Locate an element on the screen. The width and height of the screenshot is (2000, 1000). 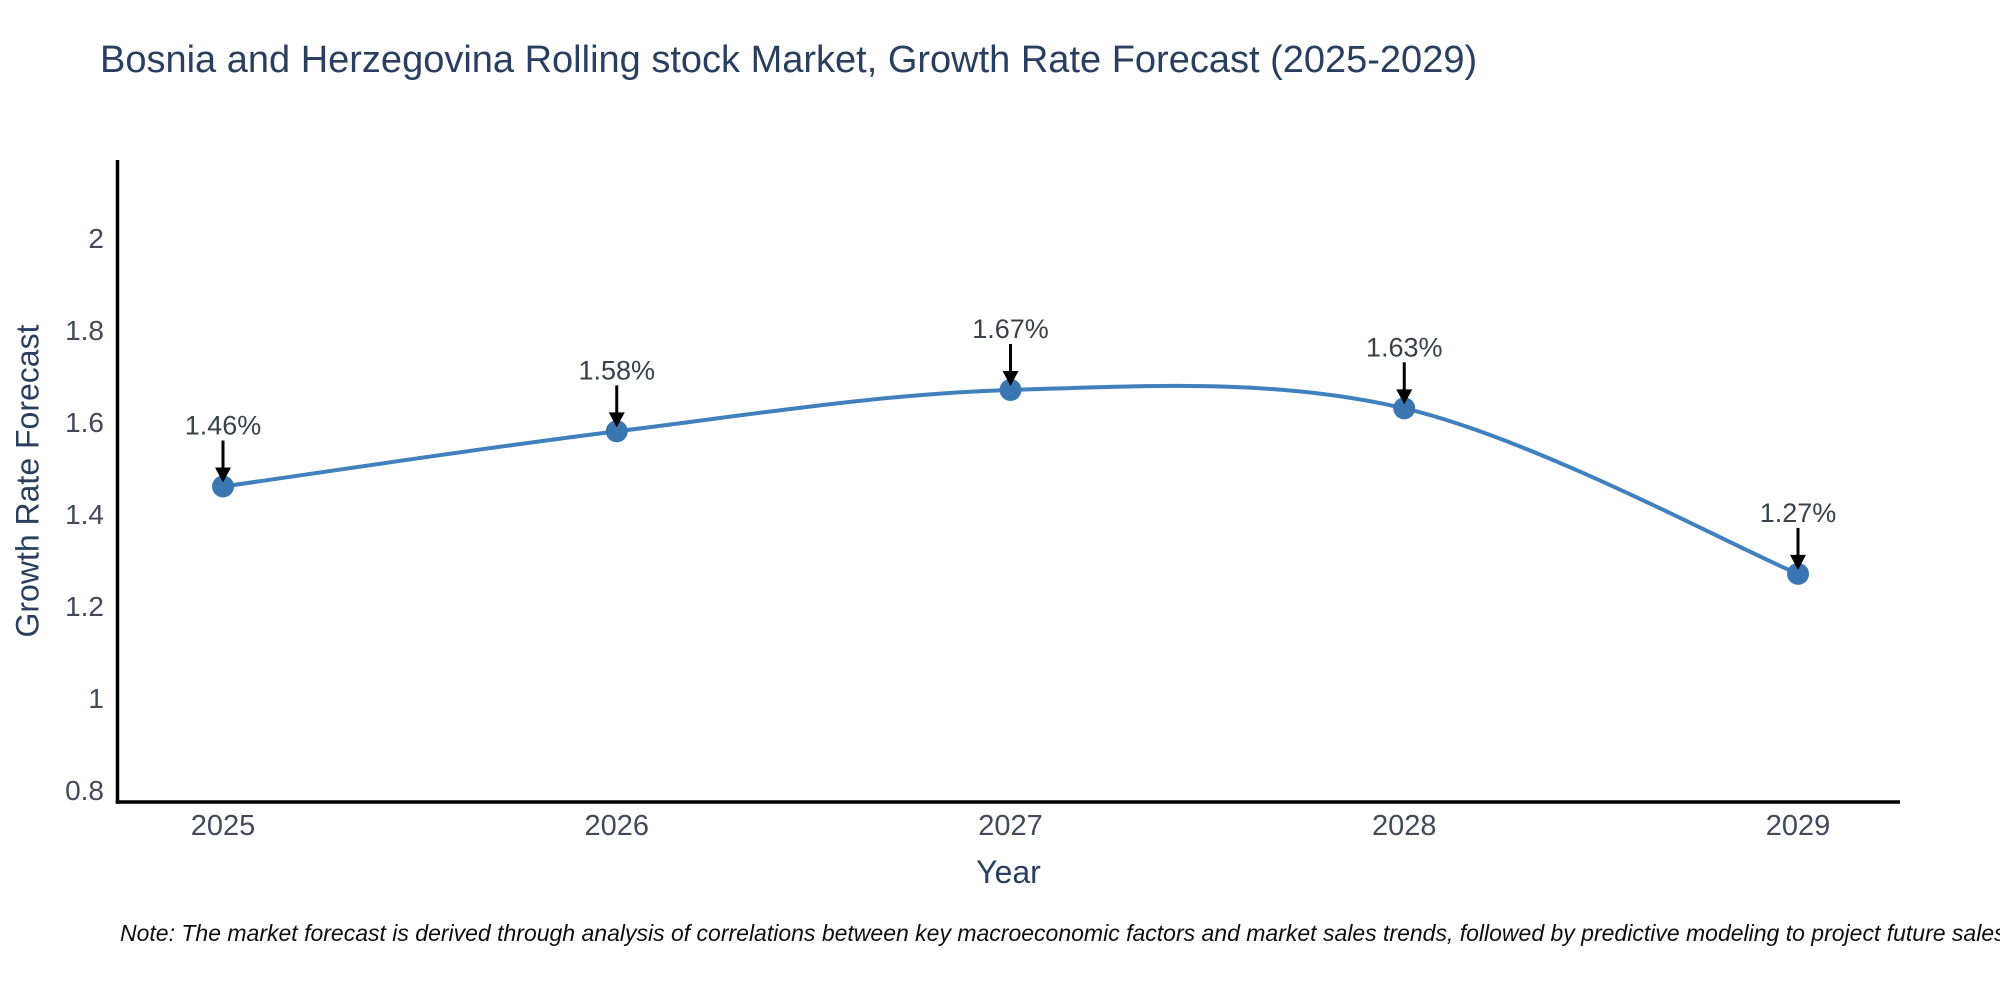
y-tick-label-1.6: 1.6 is located at coordinates (84, 422).